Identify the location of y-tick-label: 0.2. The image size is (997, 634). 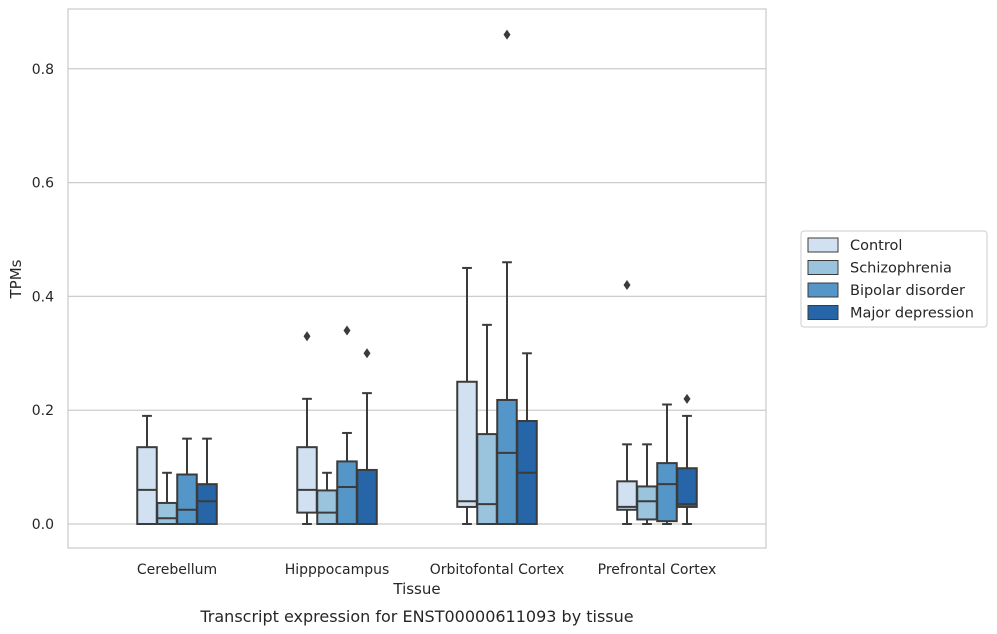
(43, 411).